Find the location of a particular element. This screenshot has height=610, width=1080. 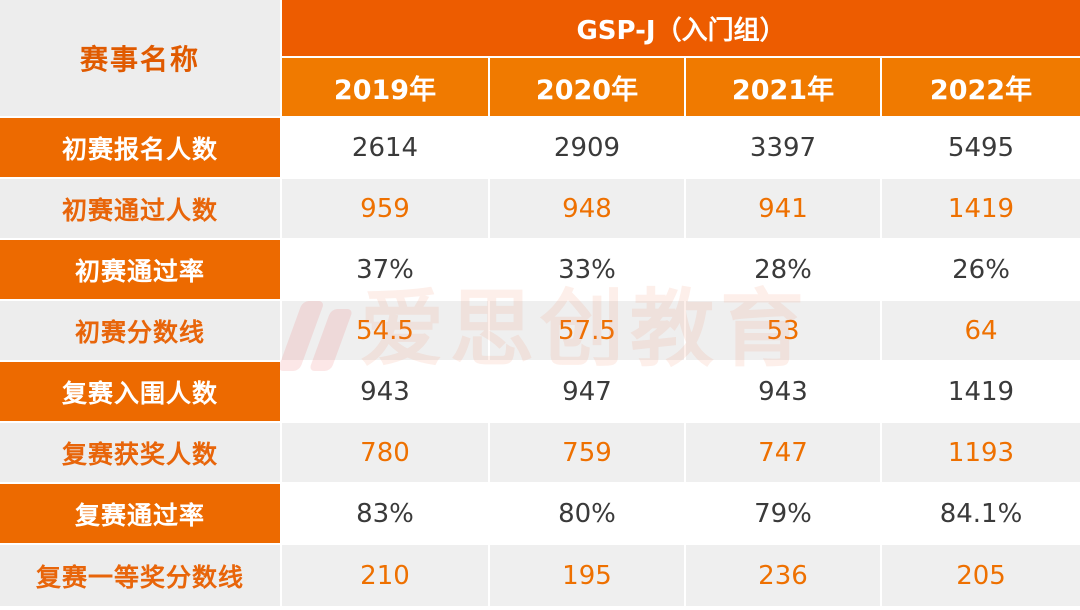

table-cell: 948 is located at coordinates (588, 209).